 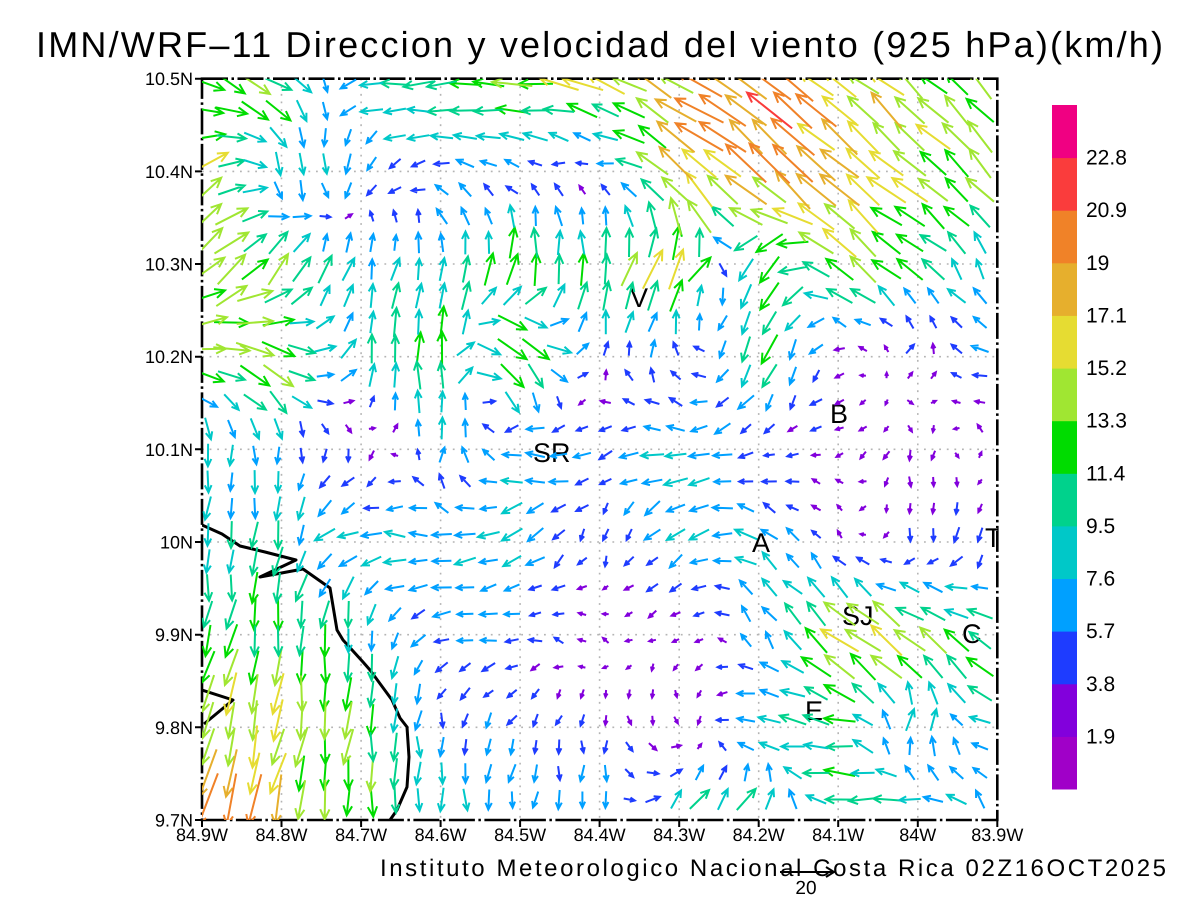 I want to click on svg-text: 9.8N, so click(x=174, y=728).